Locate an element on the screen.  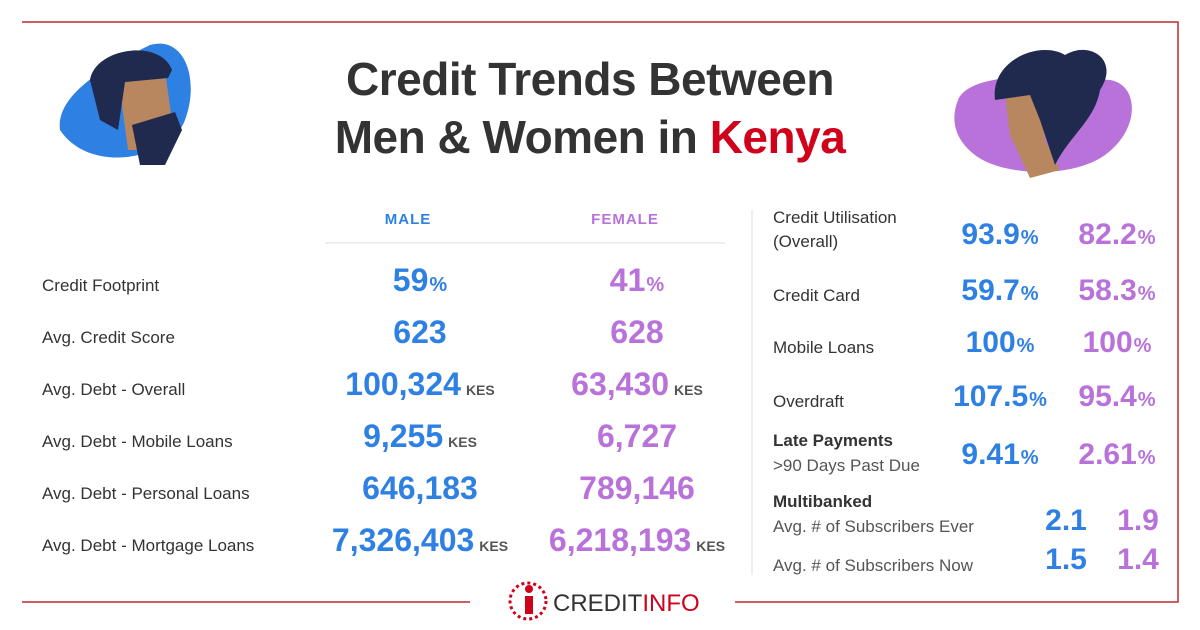
value-number: 82.2 is located at coordinates (1107, 234).